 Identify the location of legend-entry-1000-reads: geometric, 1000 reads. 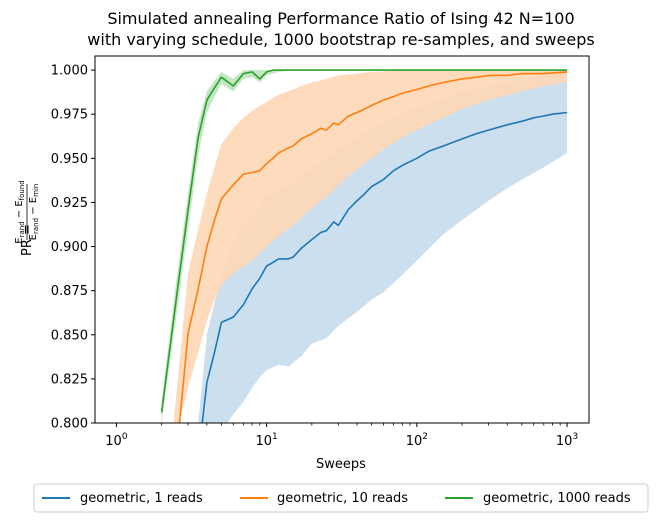
(538, 498).